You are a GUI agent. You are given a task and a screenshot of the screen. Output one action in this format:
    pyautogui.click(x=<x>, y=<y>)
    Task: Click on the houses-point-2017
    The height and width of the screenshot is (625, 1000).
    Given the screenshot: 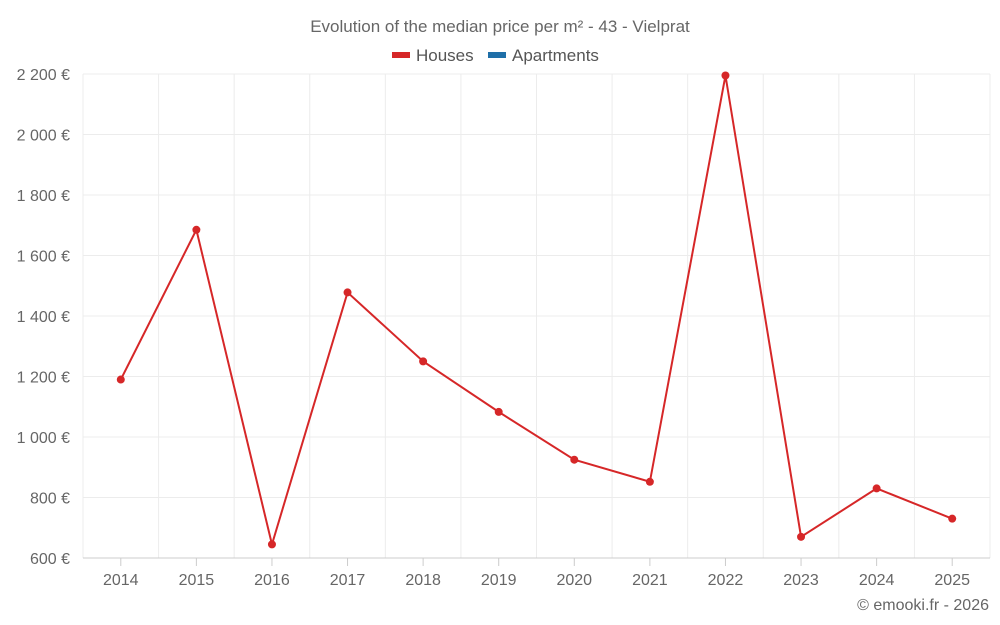 What is the action you would take?
    pyautogui.click(x=347, y=292)
    